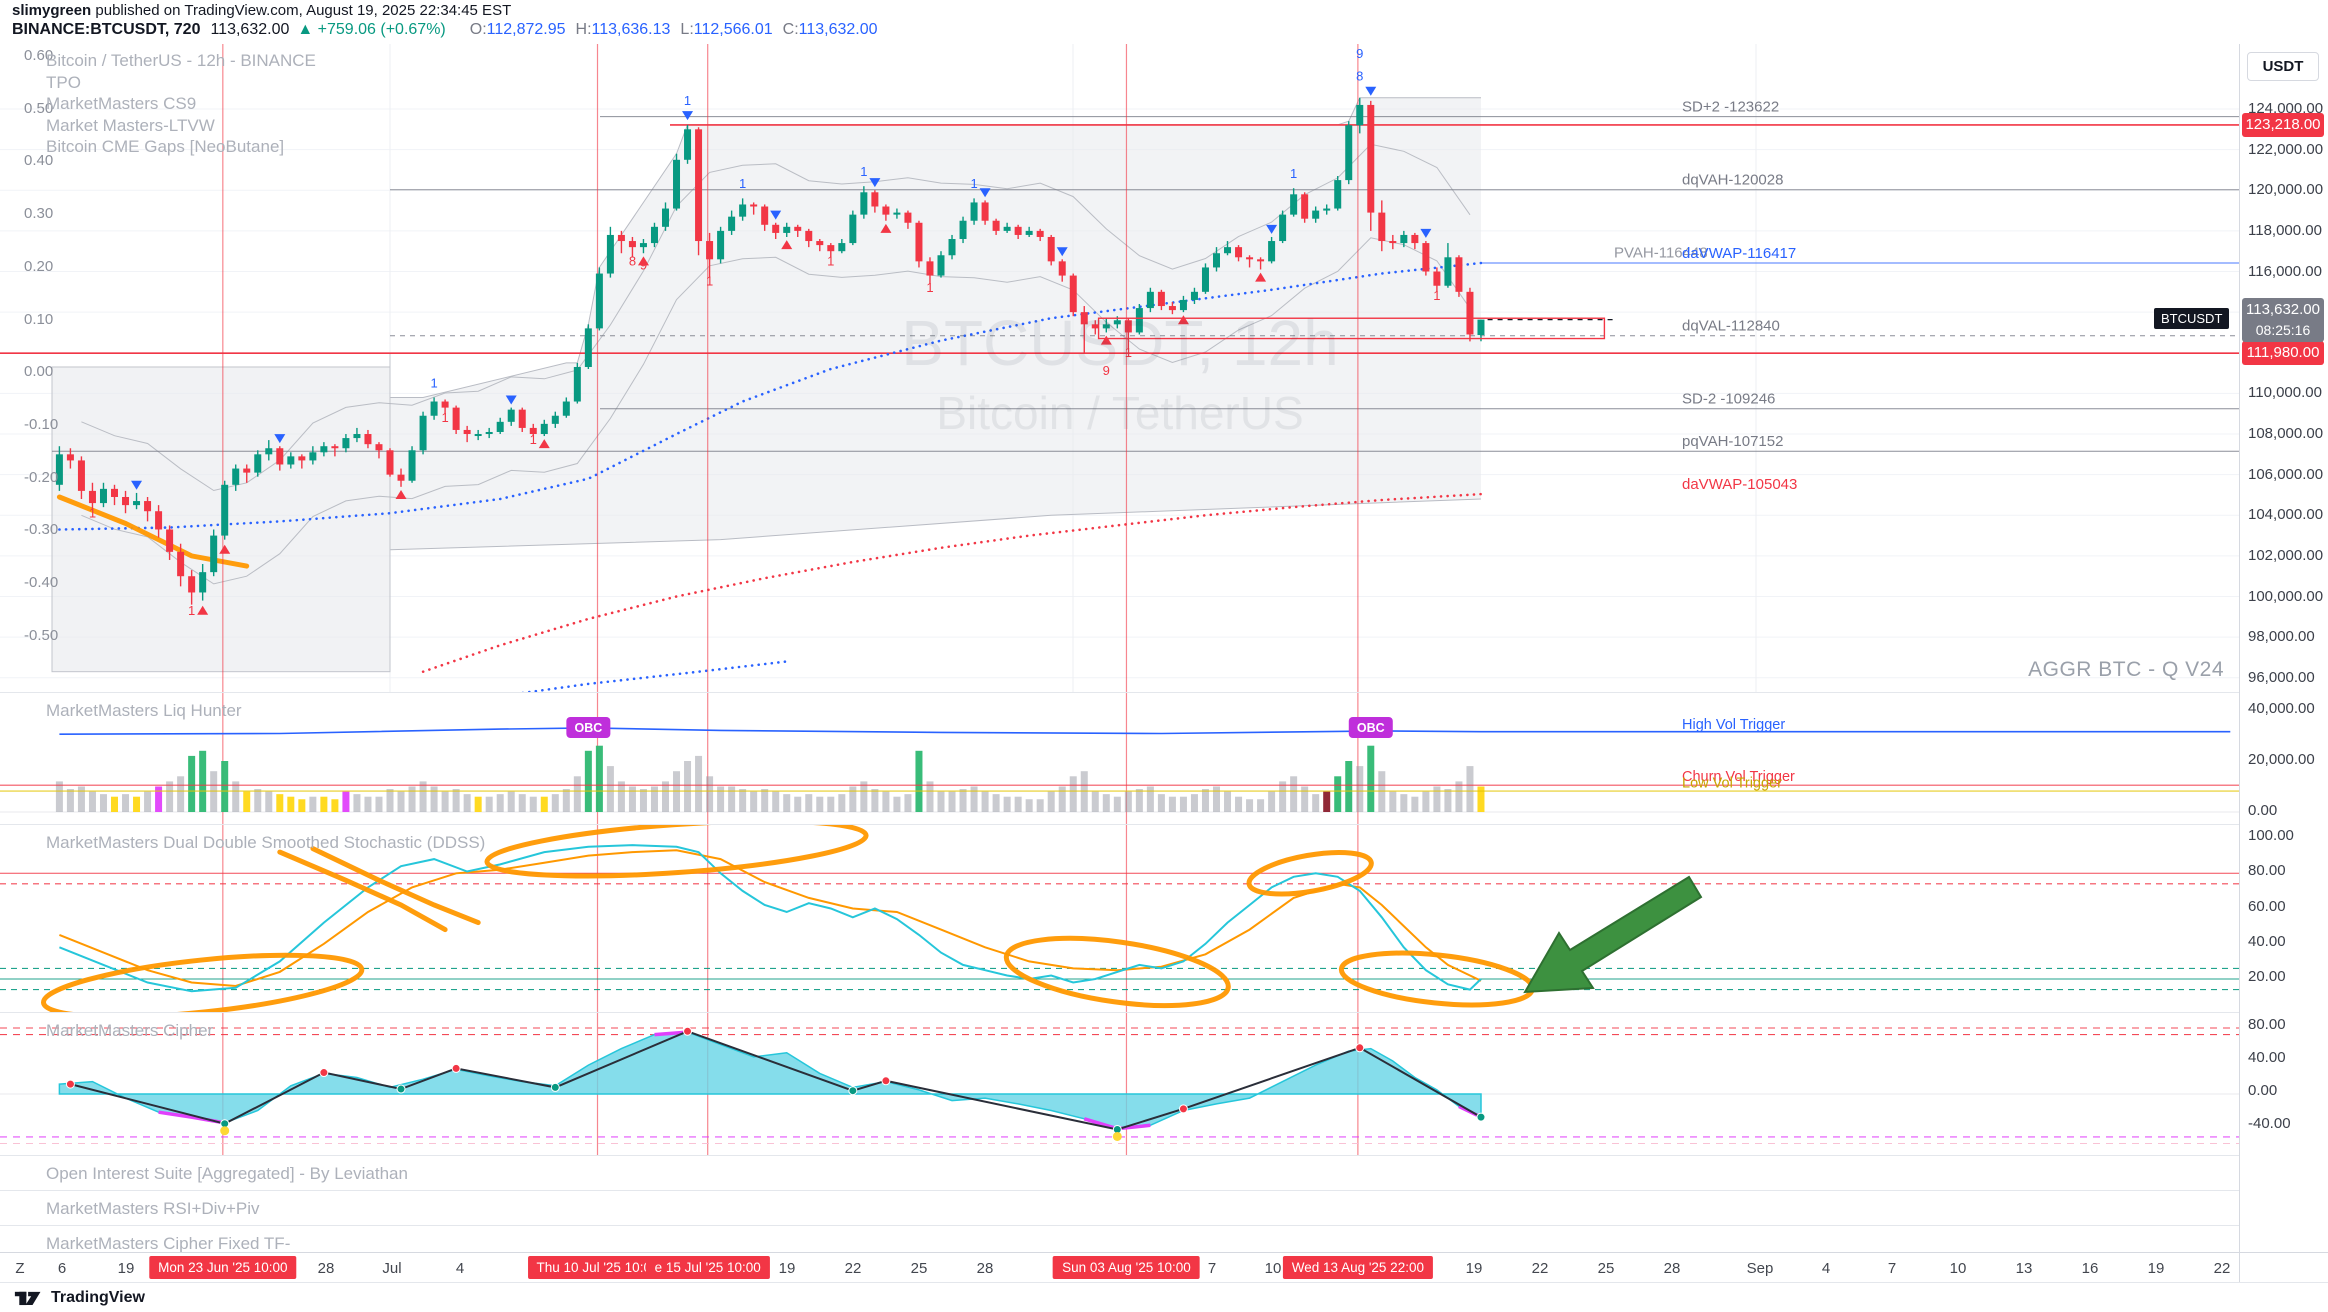 This screenshot has height=1312, width=2328. I want to click on time-tick-label: 13, so click(2024, 1268).